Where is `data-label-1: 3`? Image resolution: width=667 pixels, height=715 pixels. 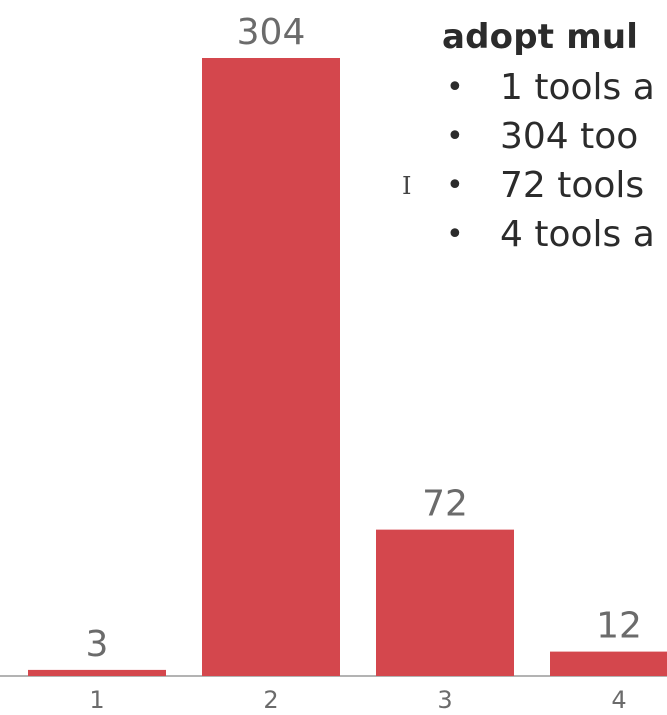 data-label-1: 3 is located at coordinates (97, 644).